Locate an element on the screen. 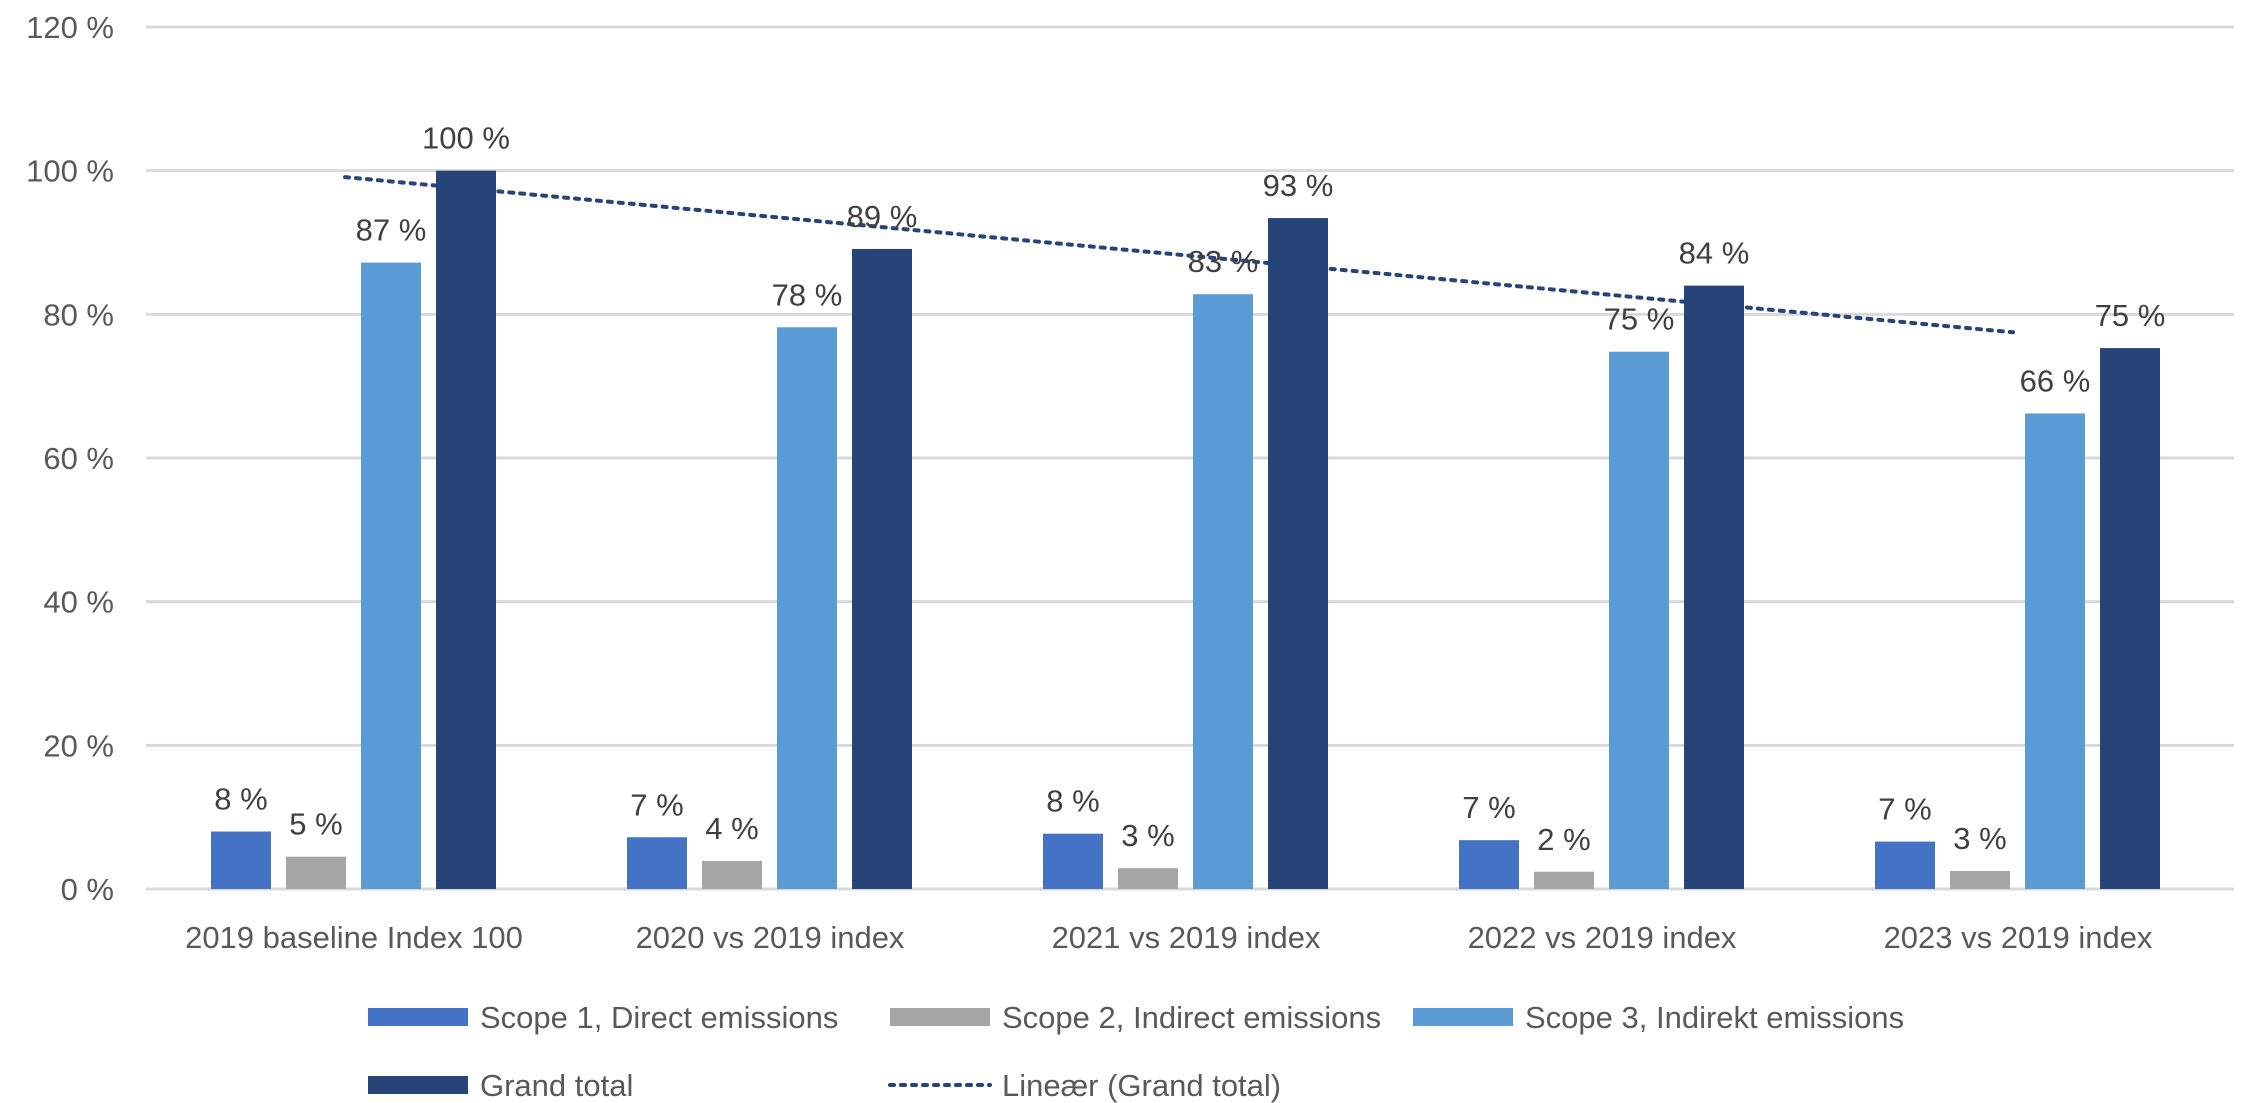 The width and height of the screenshot is (2244, 1103). y-axis-tick-labels: 0 % 20 % 40 % 60 % 80 % 100 % 120 % is located at coordinates (70, 458).